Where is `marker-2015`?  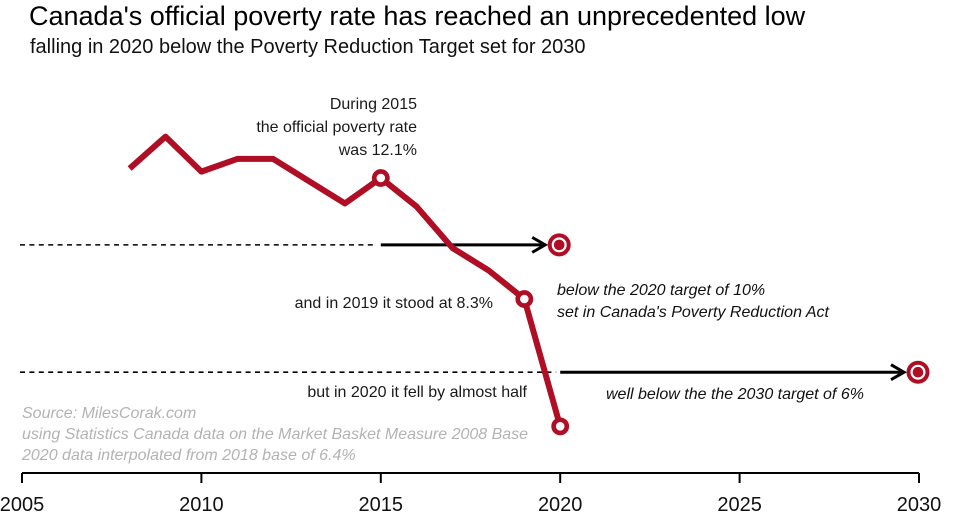
marker-2015 is located at coordinates (380, 178).